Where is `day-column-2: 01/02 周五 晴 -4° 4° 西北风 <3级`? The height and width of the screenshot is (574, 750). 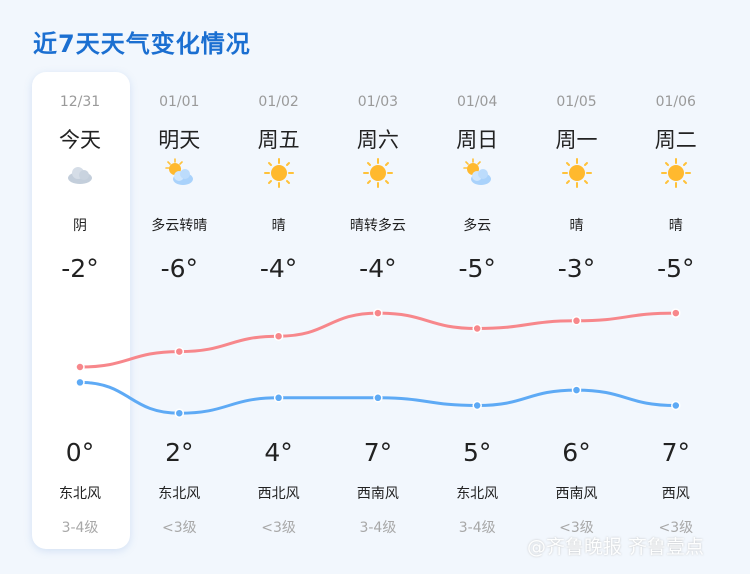
day-column-2: 01/02 周五 晴 -4° 4° 西北风 <3级 is located at coordinates (279, 310).